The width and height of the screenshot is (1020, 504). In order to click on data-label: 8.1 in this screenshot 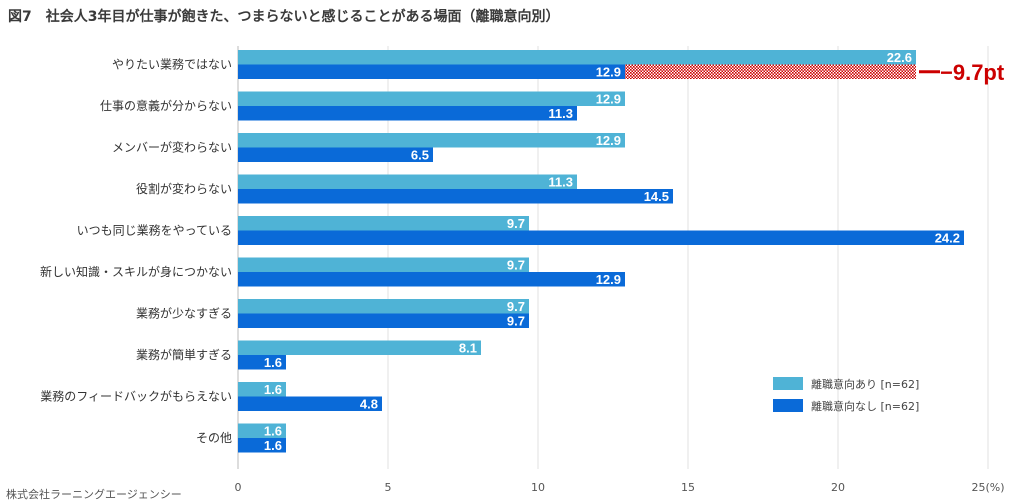, I will do `click(468, 348)`.